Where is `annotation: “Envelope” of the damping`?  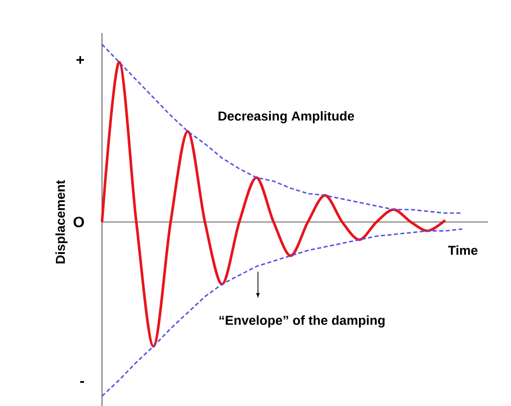
annotation: “Envelope” of the damping is located at coordinates (302, 321).